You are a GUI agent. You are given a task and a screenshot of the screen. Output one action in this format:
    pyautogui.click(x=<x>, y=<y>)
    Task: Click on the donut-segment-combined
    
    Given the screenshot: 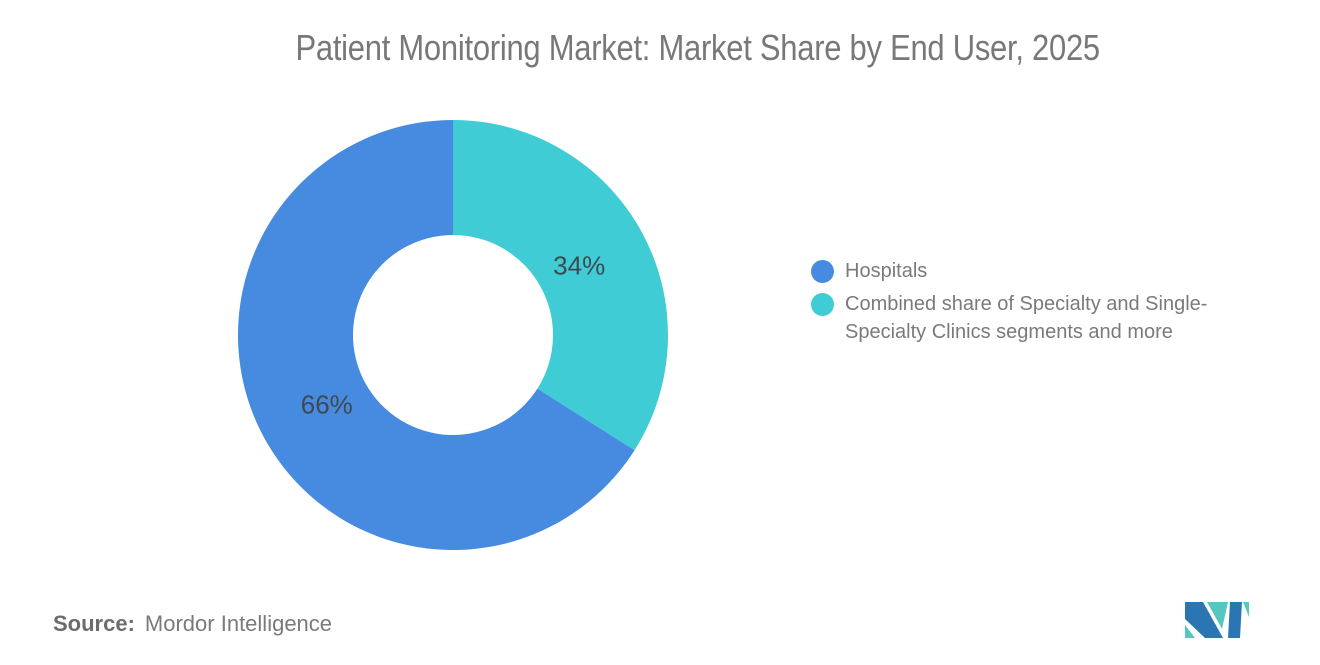 What is the action you would take?
    pyautogui.click(x=560, y=285)
    